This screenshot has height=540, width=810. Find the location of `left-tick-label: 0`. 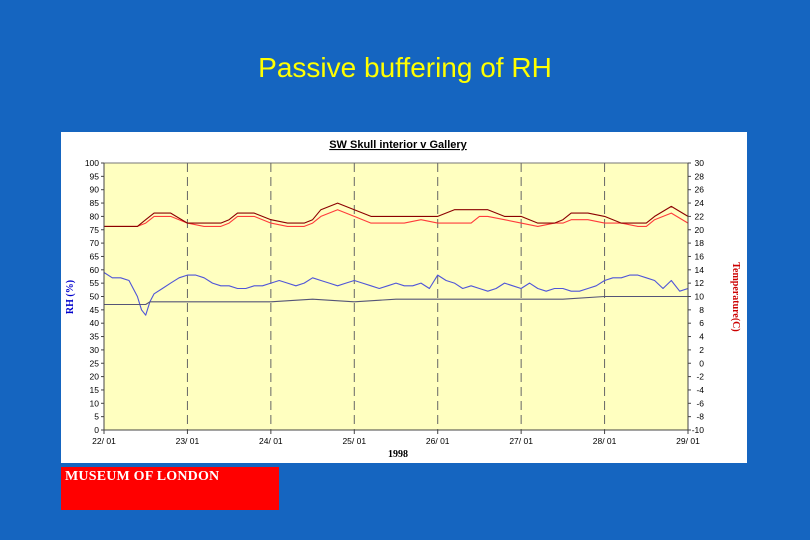

left-tick-label: 0 is located at coordinates (96, 430).